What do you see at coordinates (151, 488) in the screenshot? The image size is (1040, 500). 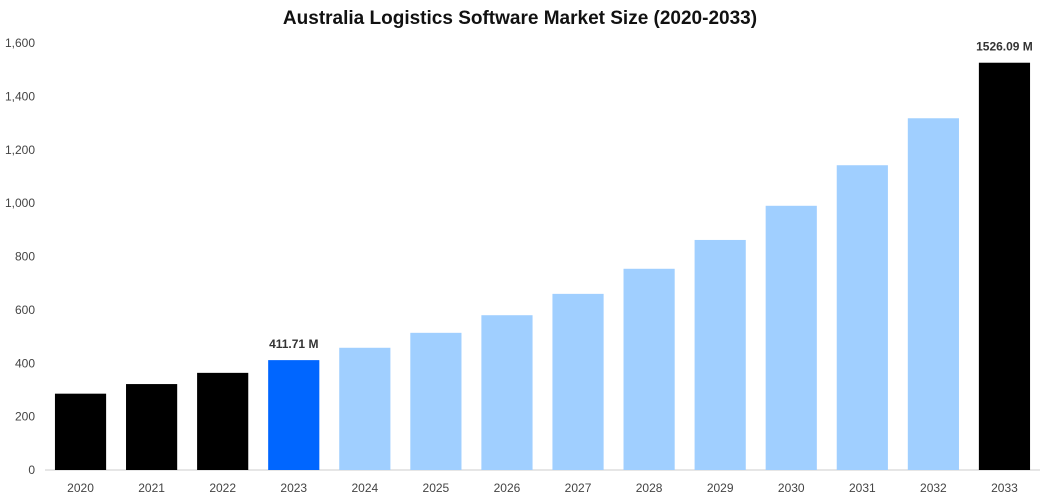 I see `x-tick-label: 2021` at bounding box center [151, 488].